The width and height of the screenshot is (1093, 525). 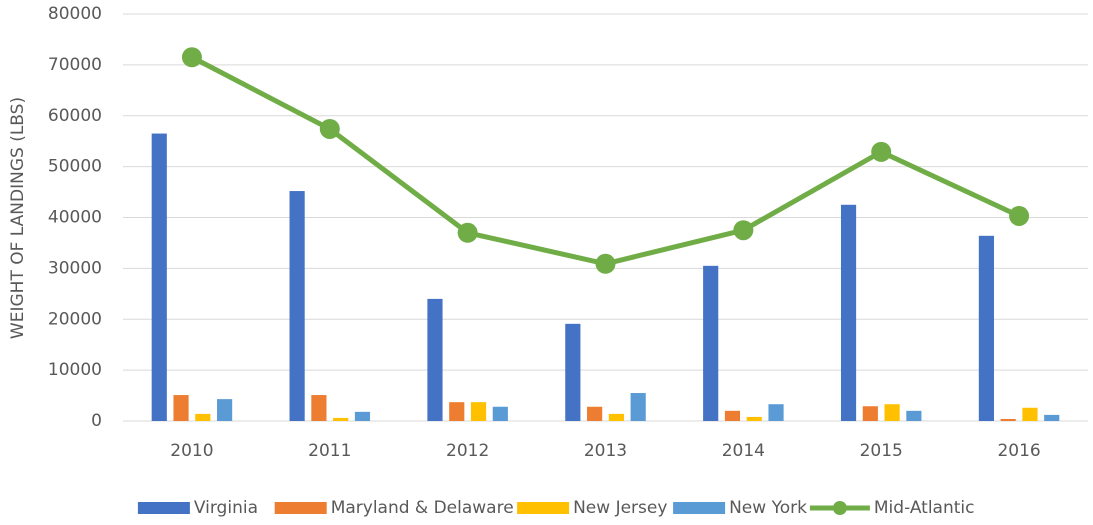 What do you see at coordinates (96, 421) in the screenshot?
I see `y-tick-label: 0` at bounding box center [96, 421].